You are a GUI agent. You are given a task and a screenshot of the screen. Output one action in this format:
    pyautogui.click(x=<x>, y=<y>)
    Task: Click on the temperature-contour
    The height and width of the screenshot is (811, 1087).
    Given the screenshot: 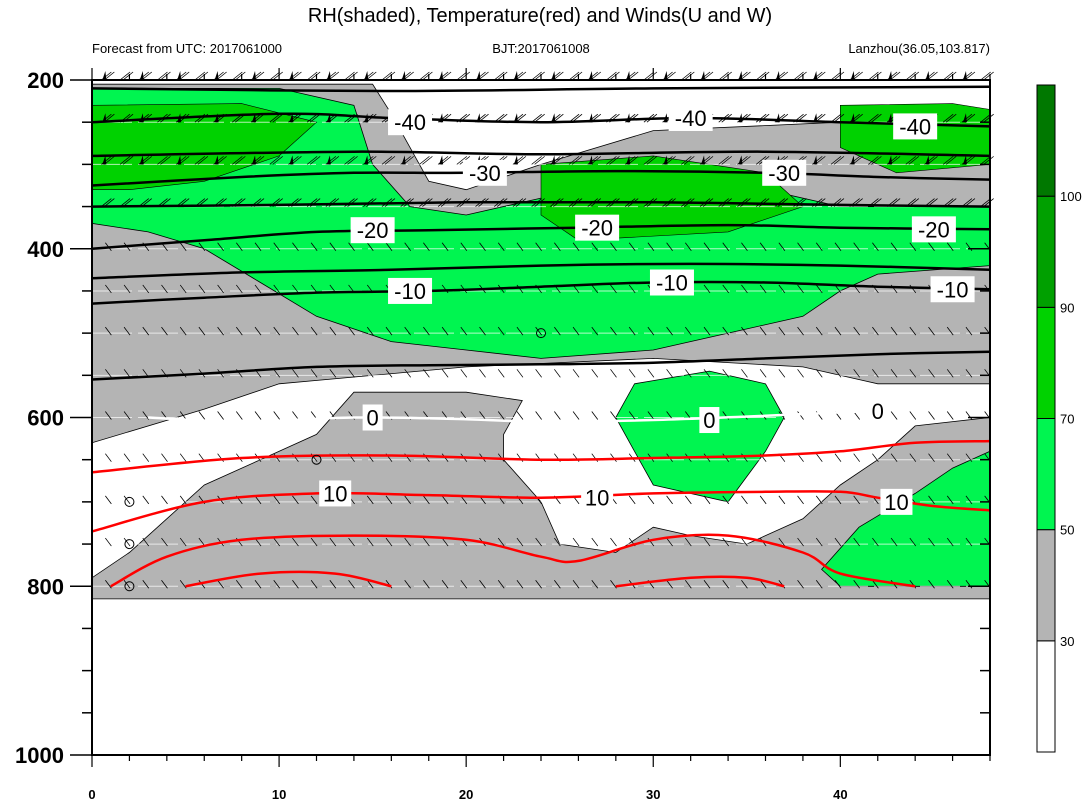 What is the action you would take?
    pyautogui.click(x=541, y=237)
    